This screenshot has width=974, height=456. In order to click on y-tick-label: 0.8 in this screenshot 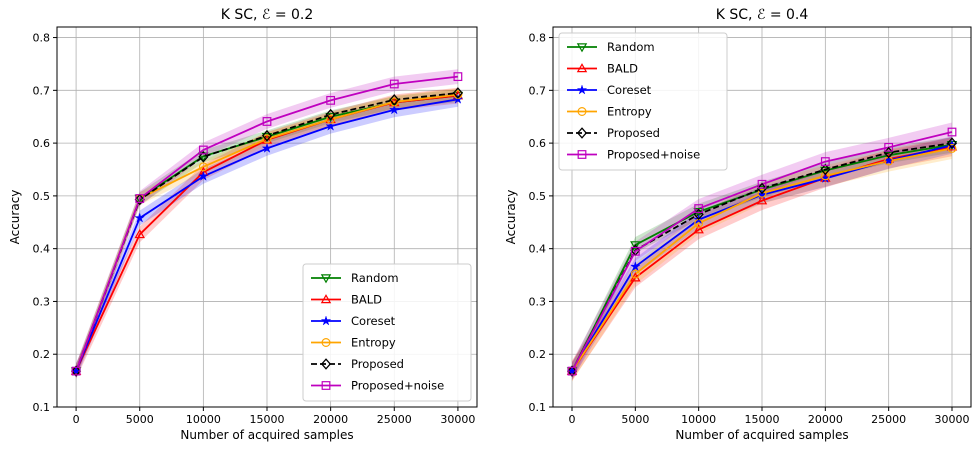, I will do `click(538, 38)`.